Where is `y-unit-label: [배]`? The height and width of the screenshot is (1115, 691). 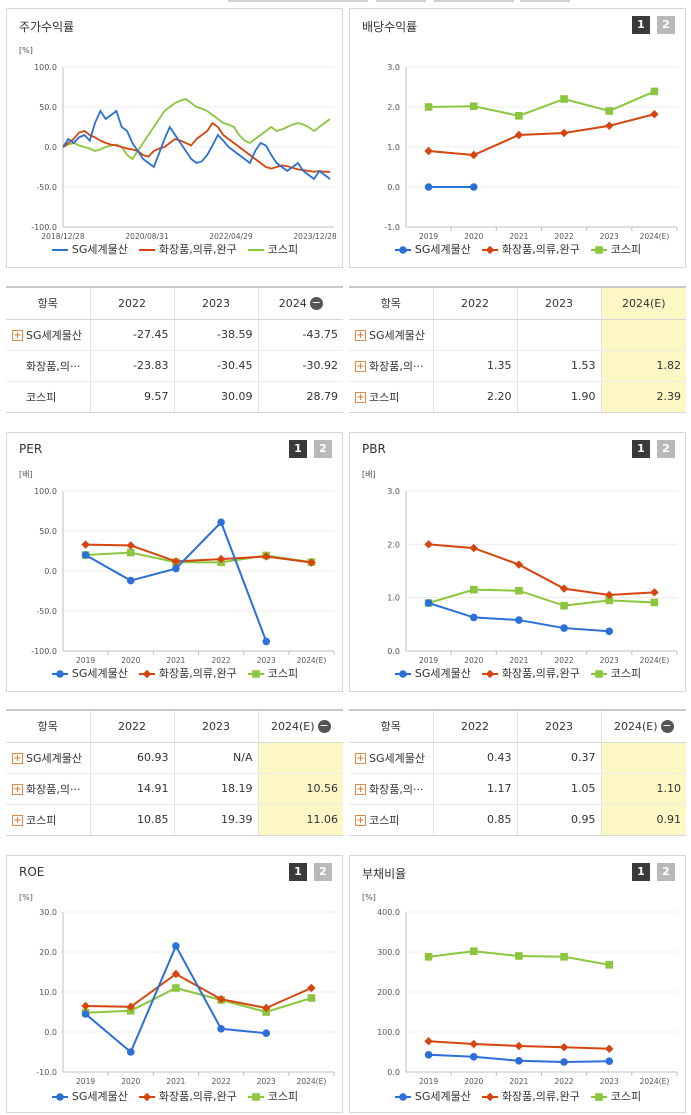 y-unit-label: [배] is located at coordinates (369, 474).